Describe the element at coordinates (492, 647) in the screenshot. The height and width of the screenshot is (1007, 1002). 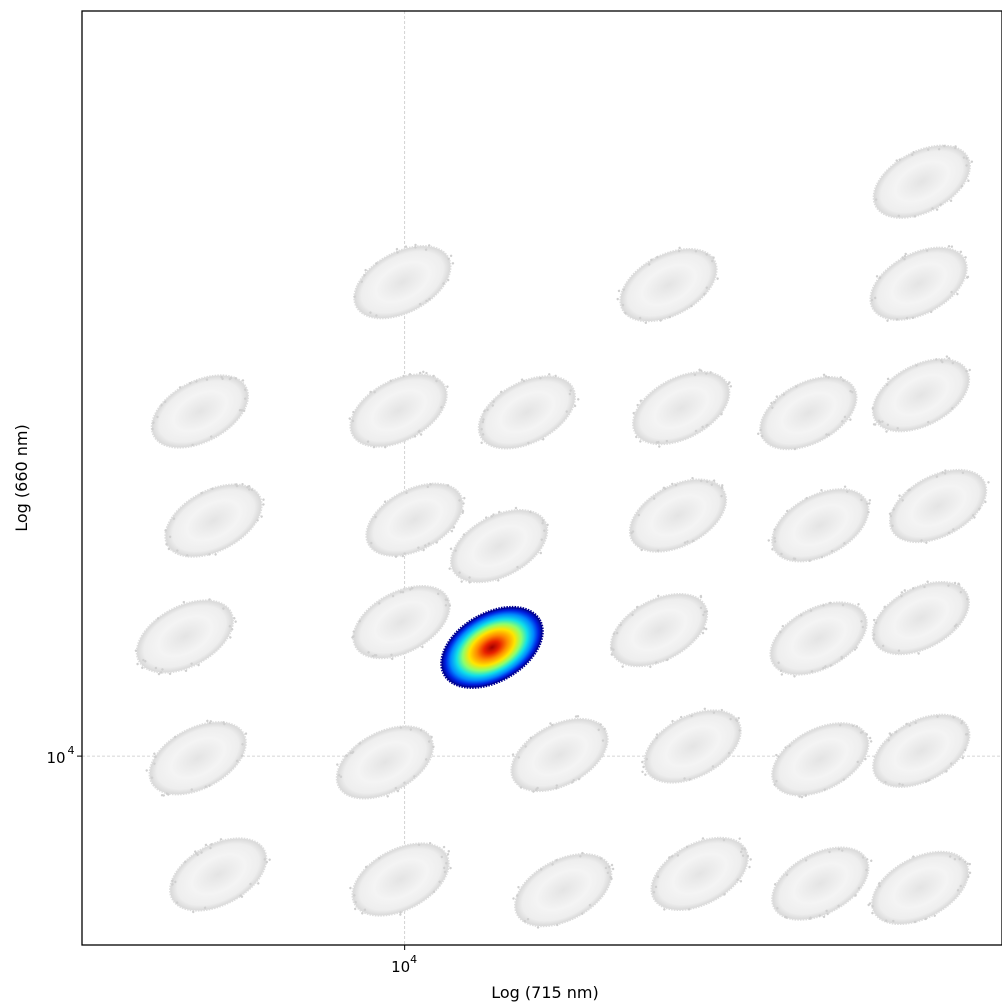
I see `highlighted-cluster` at that location.